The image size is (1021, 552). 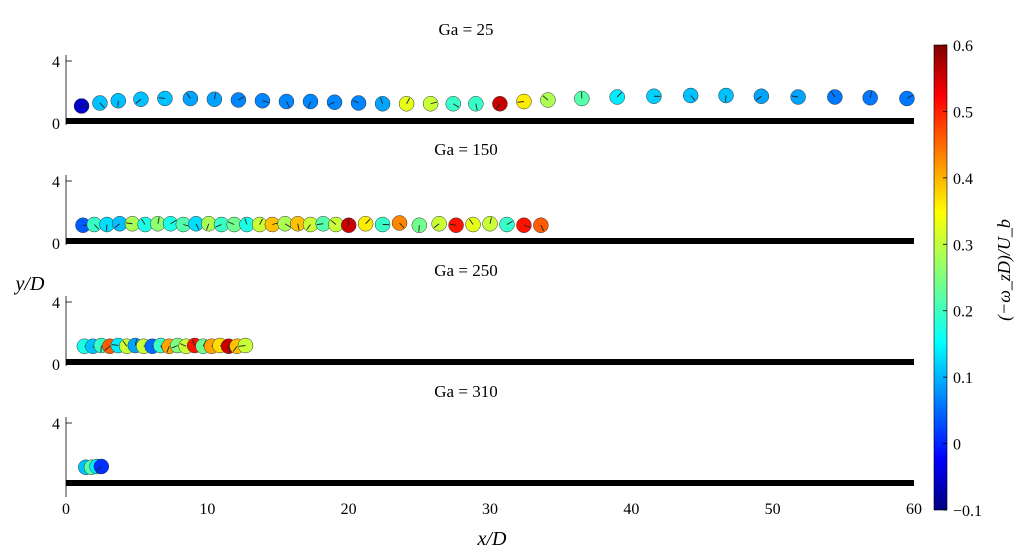 What do you see at coordinates (963, 46) in the screenshot?
I see `colorbar-tick-label: 0.6` at bounding box center [963, 46].